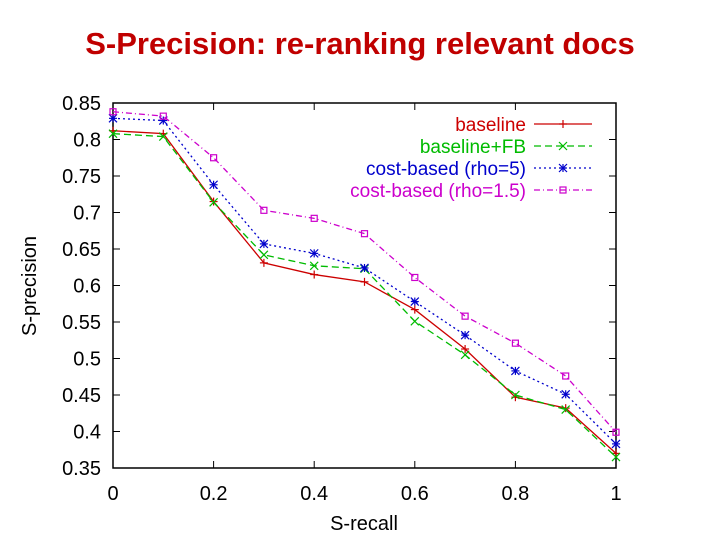 This screenshot has height=540, width=720. Describe the element at coordinates (473, 147) in the screenshot. I see `legend-label: baseline+FB` at that location.